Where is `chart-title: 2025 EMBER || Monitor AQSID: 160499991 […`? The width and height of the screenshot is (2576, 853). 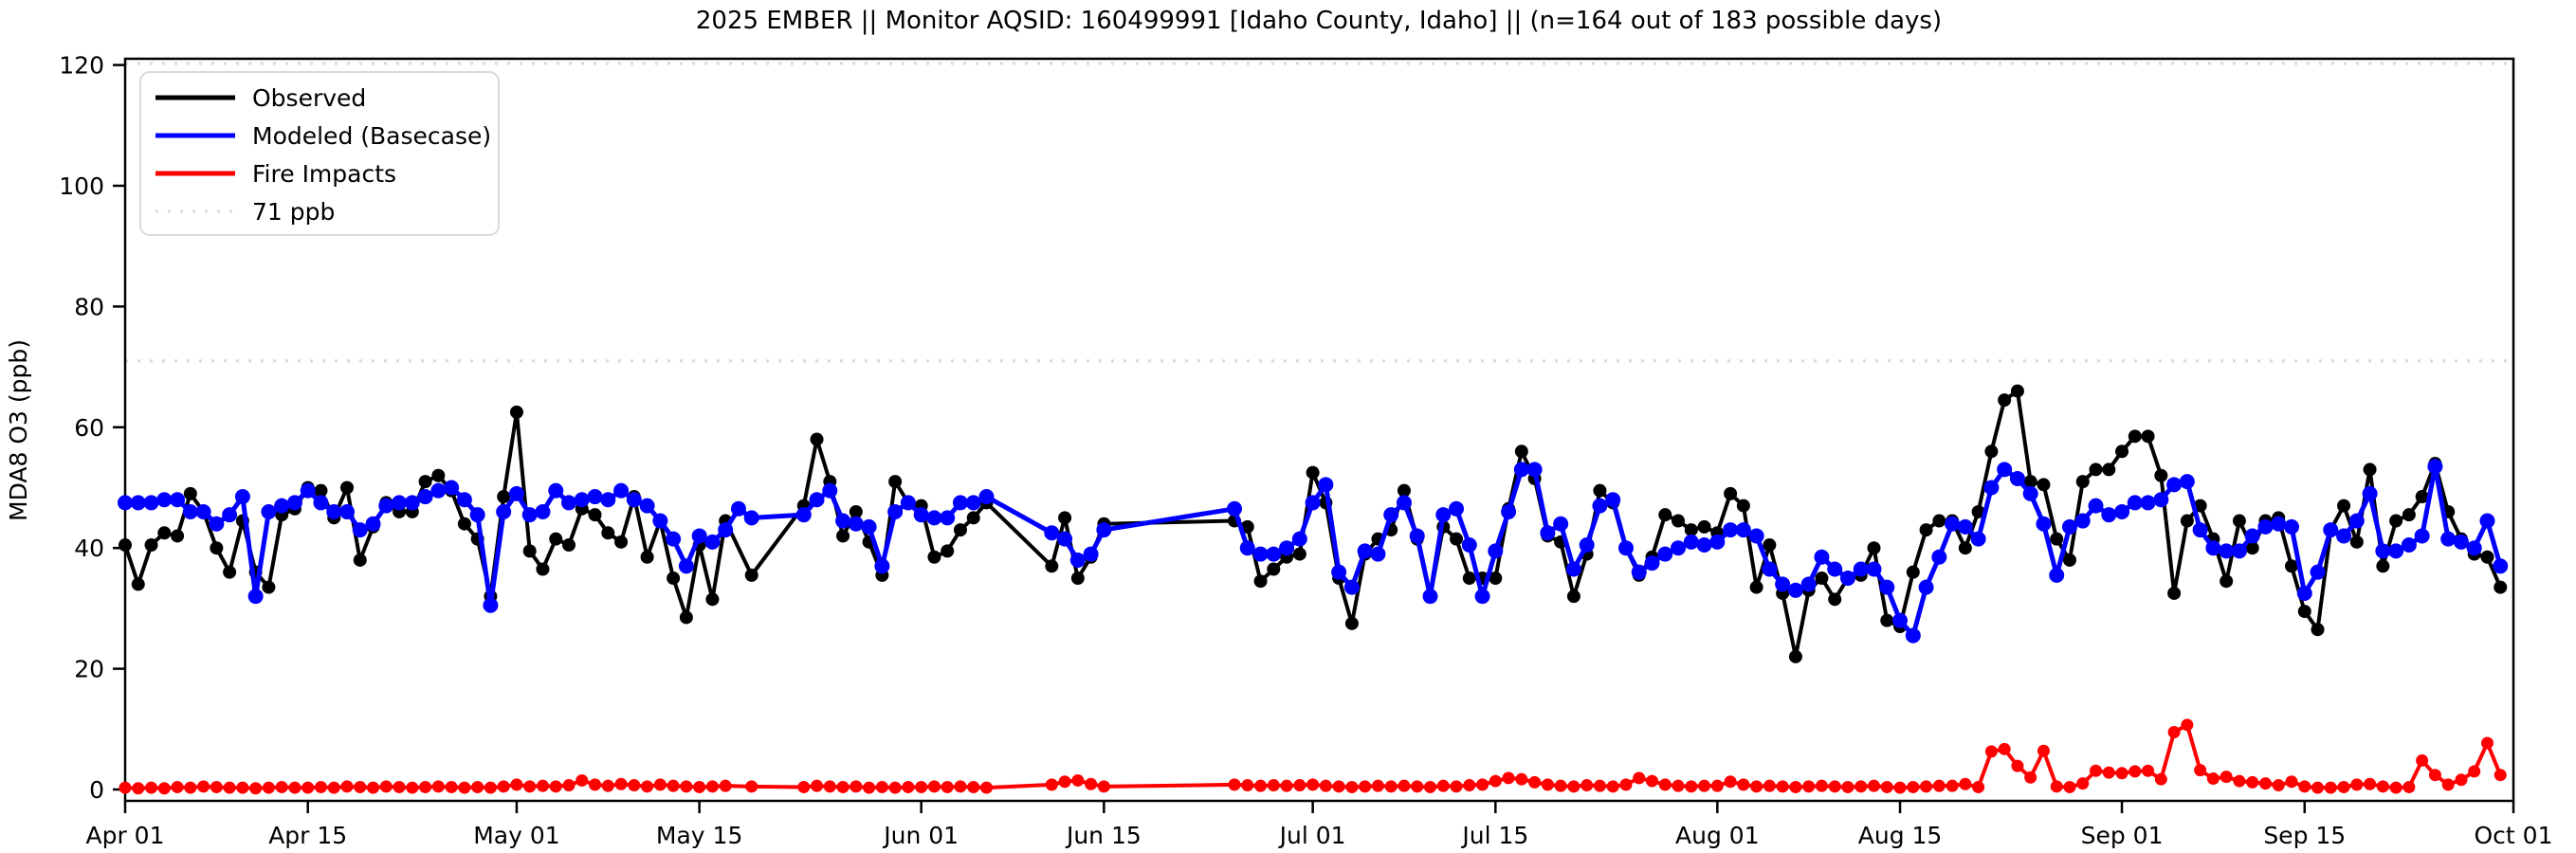
chart-title: 2025 EMBER || Monitor AQSID: 160499991 [… is located at coordinates (1319, 21).